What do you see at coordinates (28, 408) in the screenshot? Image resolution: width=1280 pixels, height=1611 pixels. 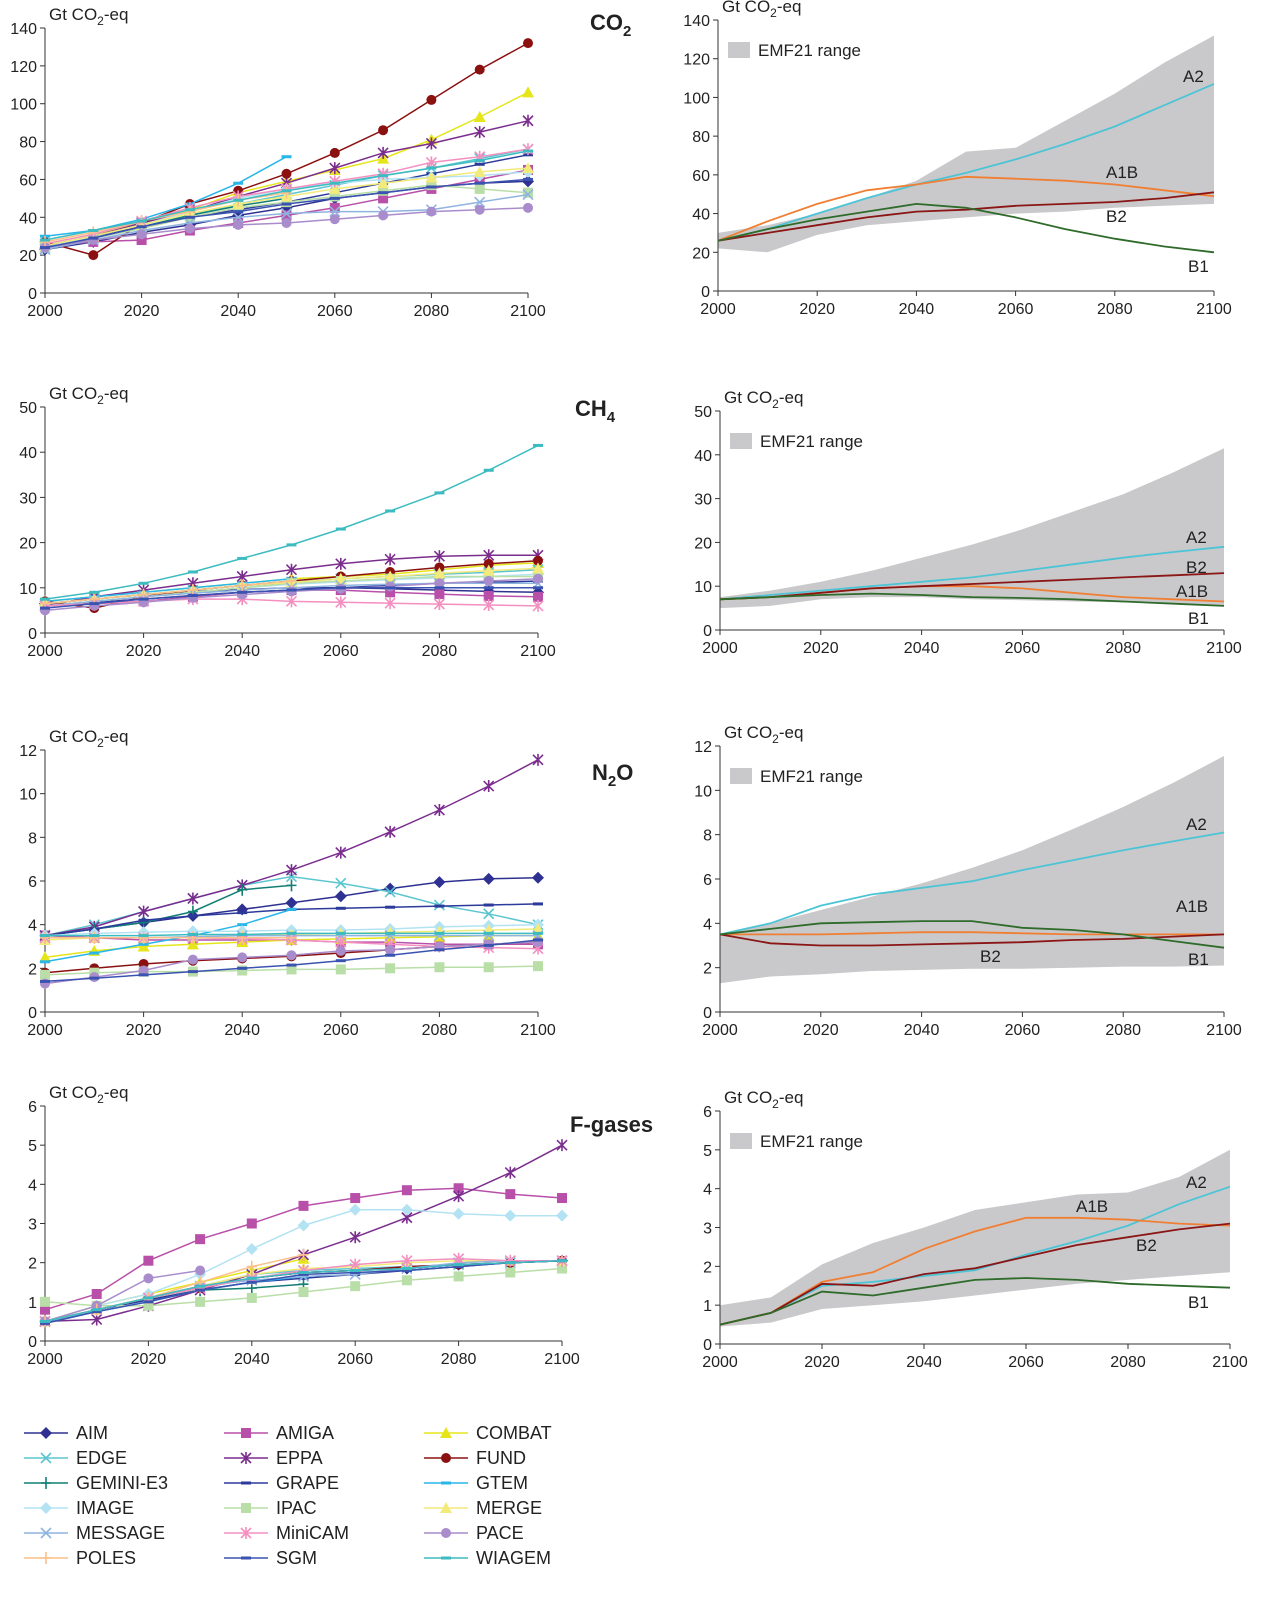 I see `y-tick-label: 50` at bounding box center [28, 408].